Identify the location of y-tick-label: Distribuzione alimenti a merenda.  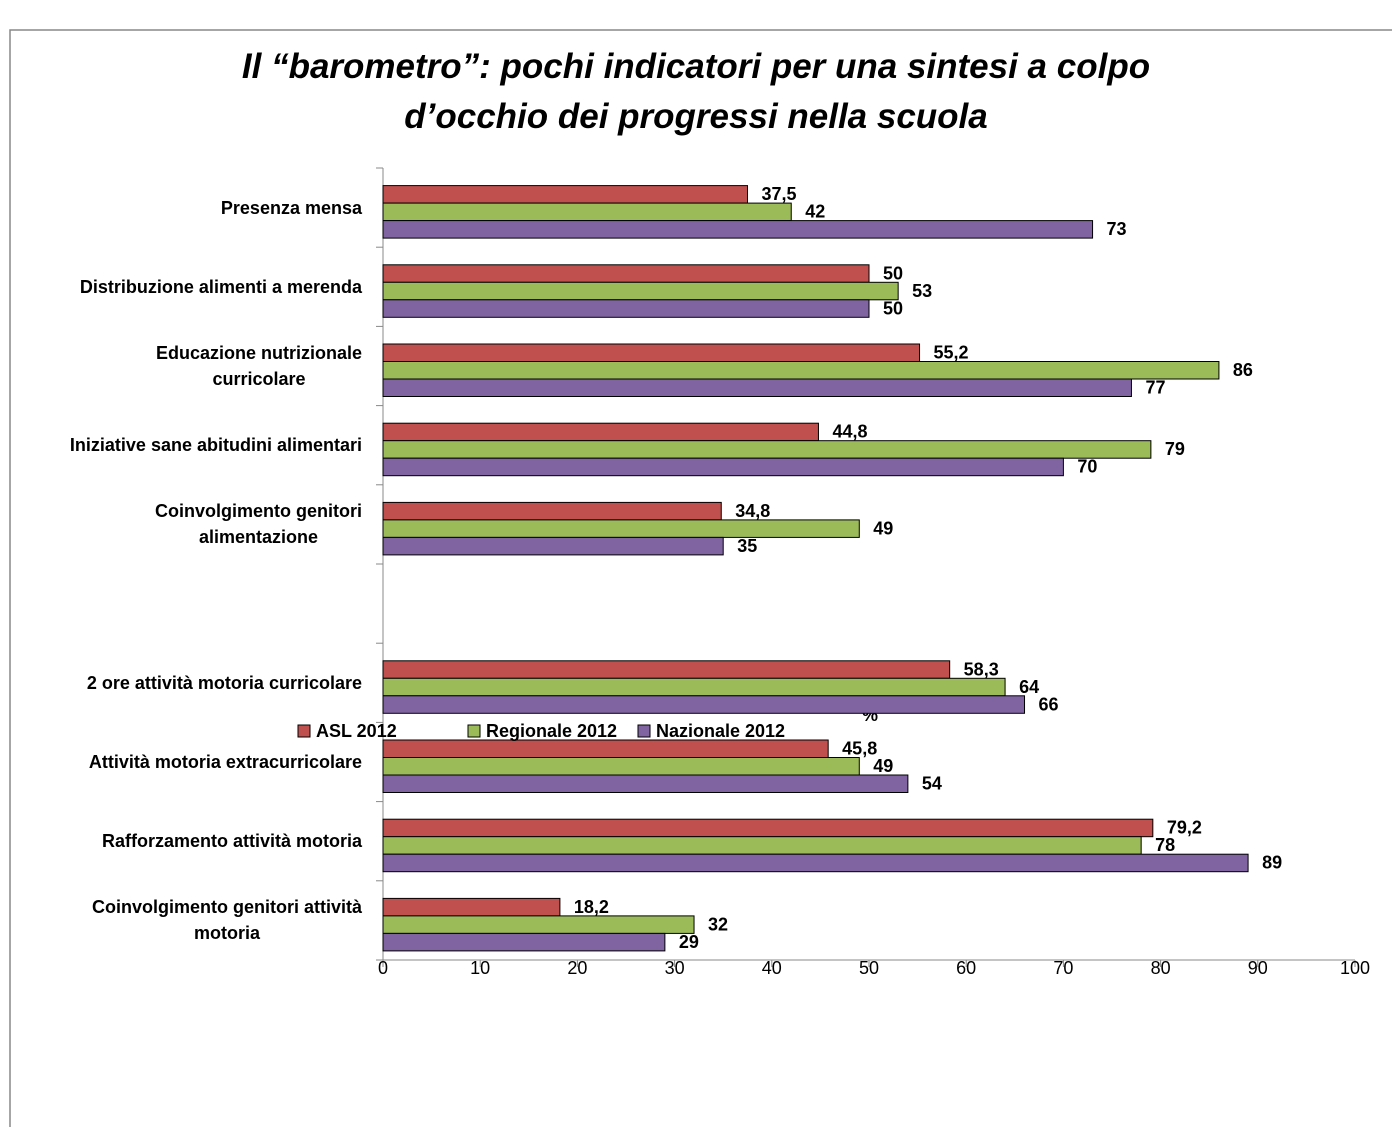
(220, 286).